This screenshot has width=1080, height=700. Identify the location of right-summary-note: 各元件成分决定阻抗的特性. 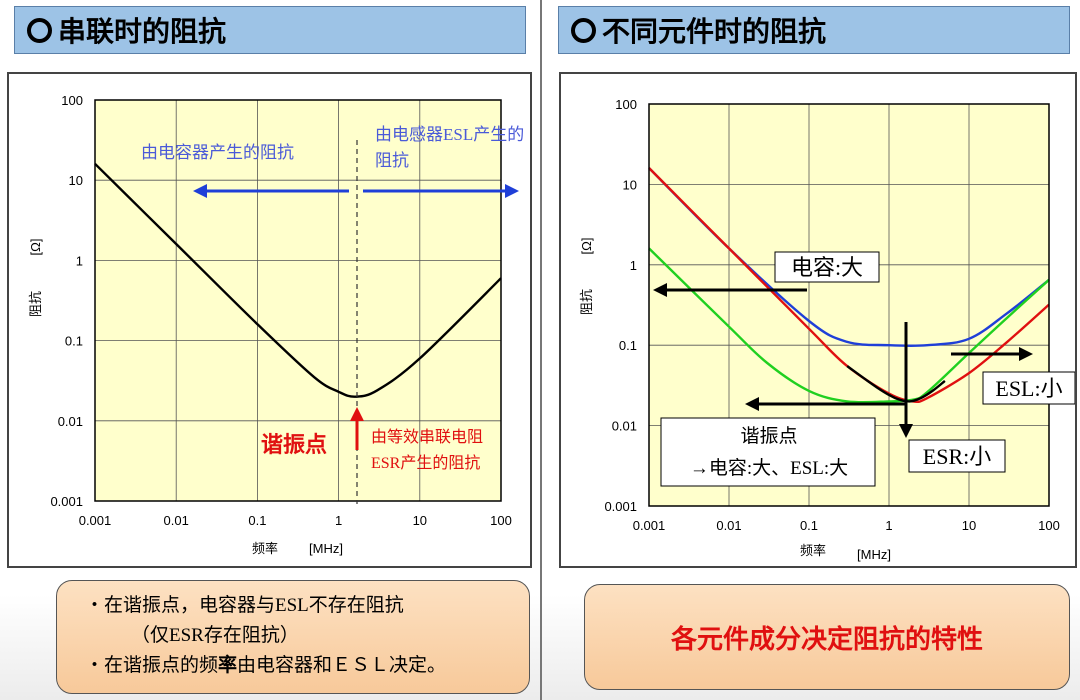
(827, 637).